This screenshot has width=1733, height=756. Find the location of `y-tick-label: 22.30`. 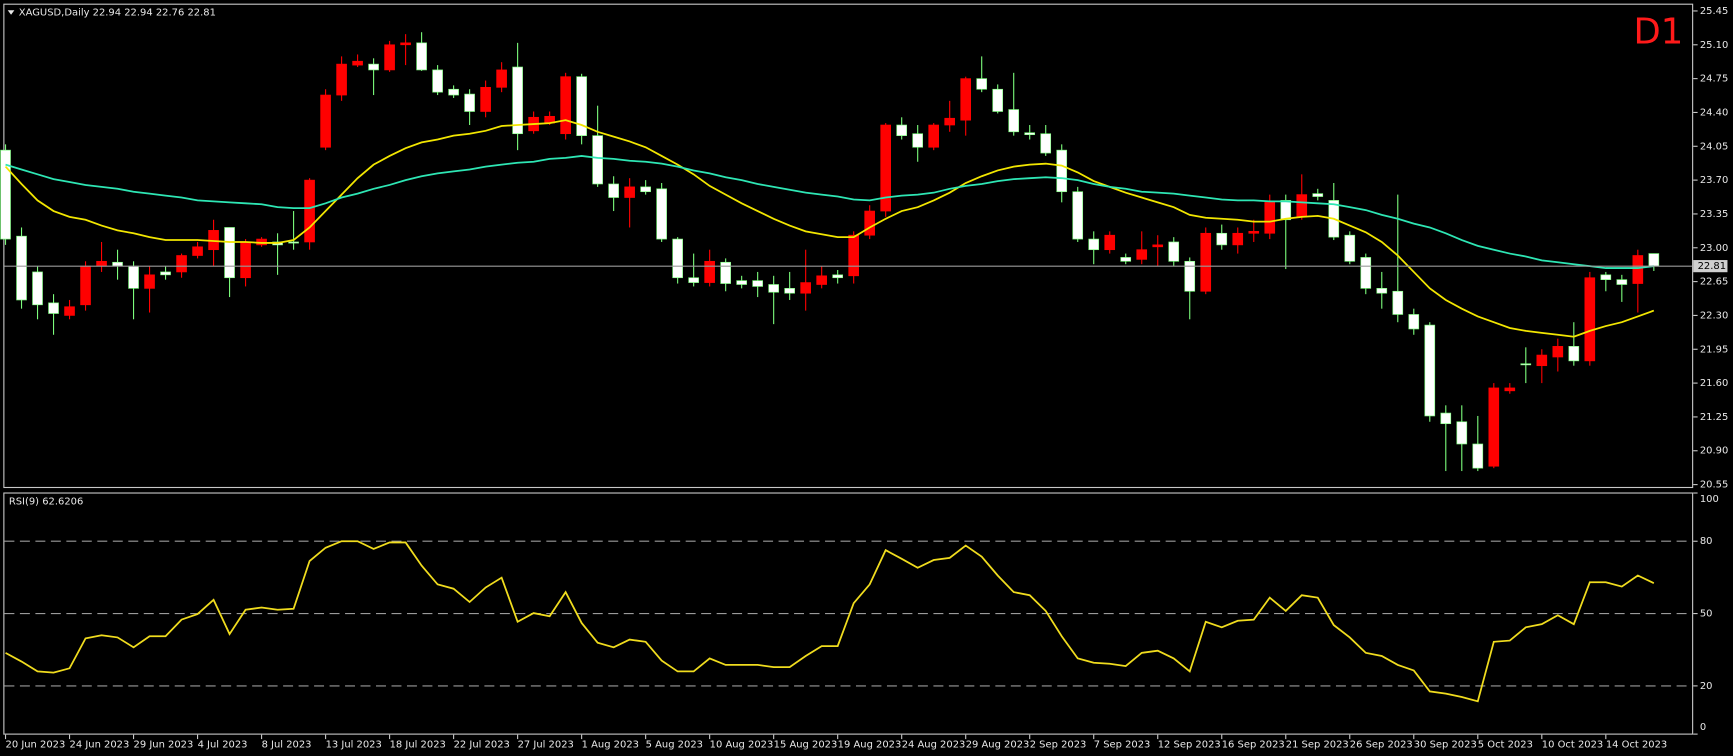

y-tick-label: 22.30 is located at coordinates (1714, 315).